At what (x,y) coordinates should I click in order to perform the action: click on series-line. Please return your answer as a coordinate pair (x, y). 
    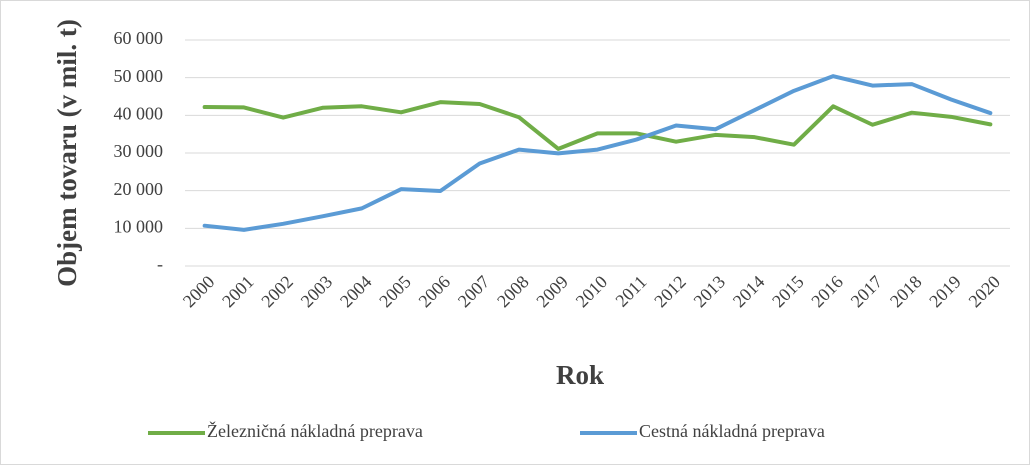
    Looking at the image, I should click on (597, 125).